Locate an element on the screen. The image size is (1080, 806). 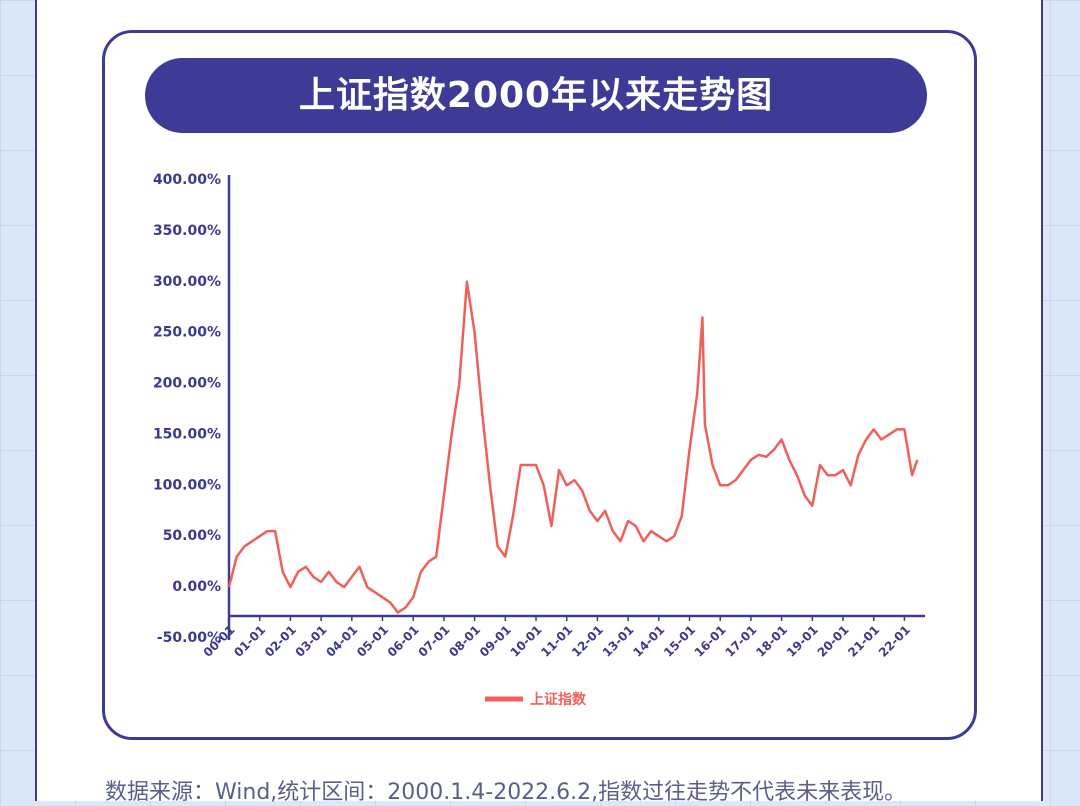
y-tick-label: 100.00% is located at coordinates (187, 485).